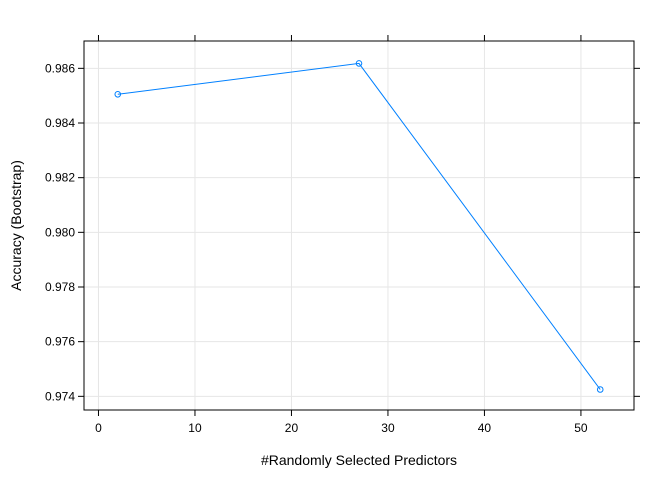 The width and height of the screenshot is (672, 480). What do you see at coordinates (60, 178) in the screenshot?
I see `y-tick-label: 0.982` at bounding box center [60, 178].